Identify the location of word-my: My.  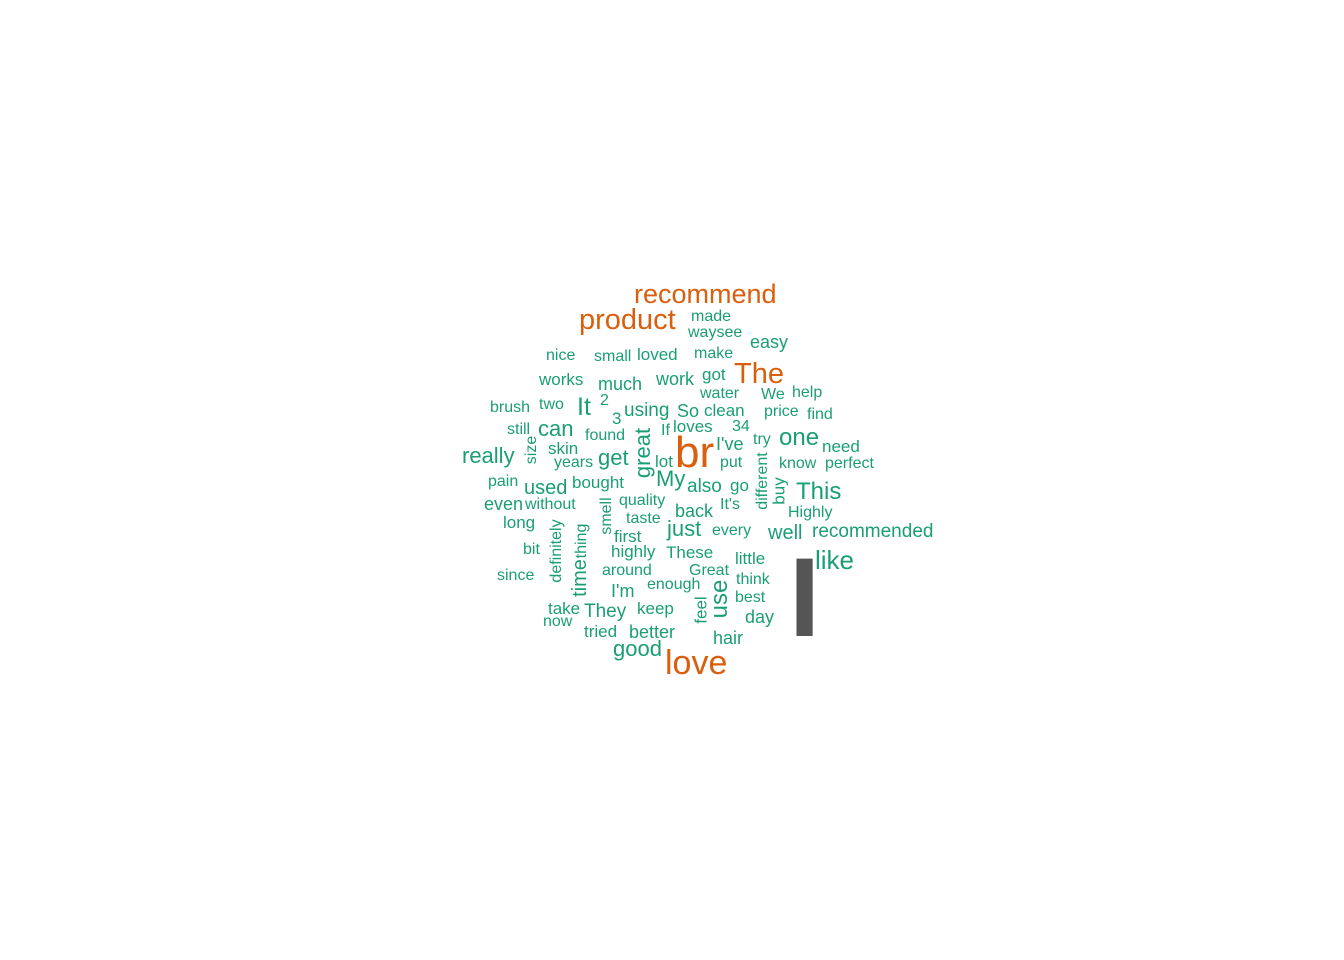
(671, 478).